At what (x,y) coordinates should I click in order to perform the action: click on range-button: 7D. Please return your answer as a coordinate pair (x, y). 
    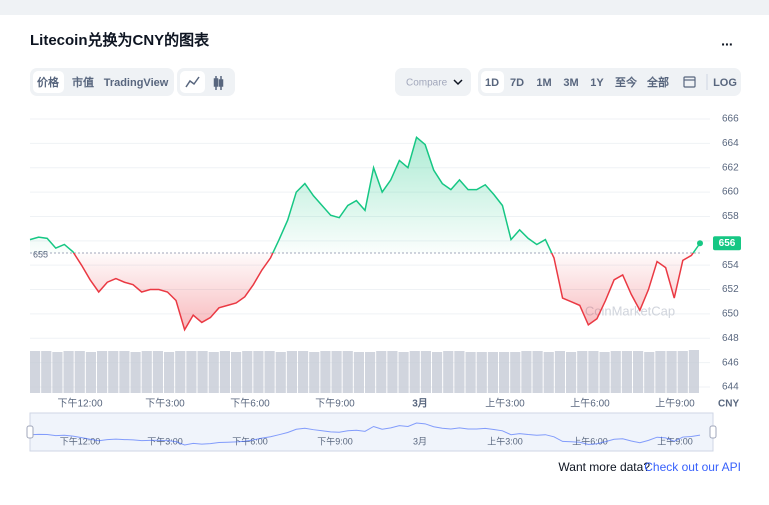
    Looking at the image, I should click on (517, 83).